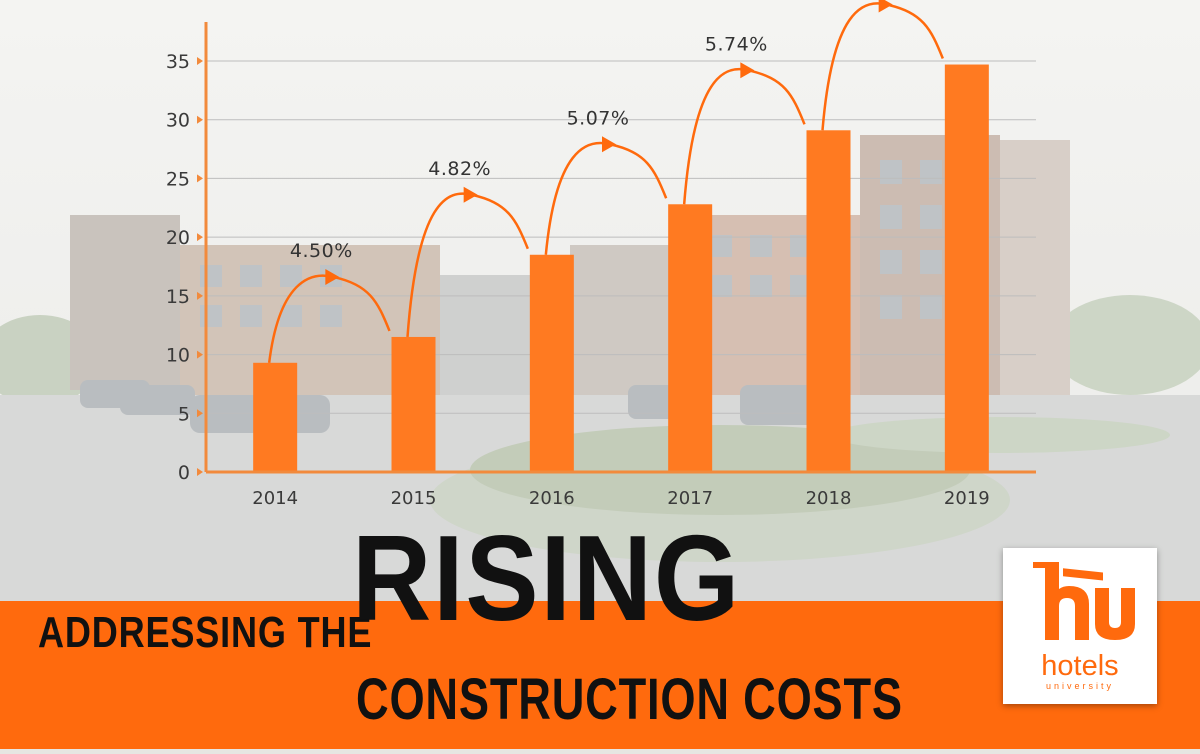 The image size is (1200, 754). Describe the element at coordinates (413, 404) in the screenshot. I see `bar-2015` at that location.